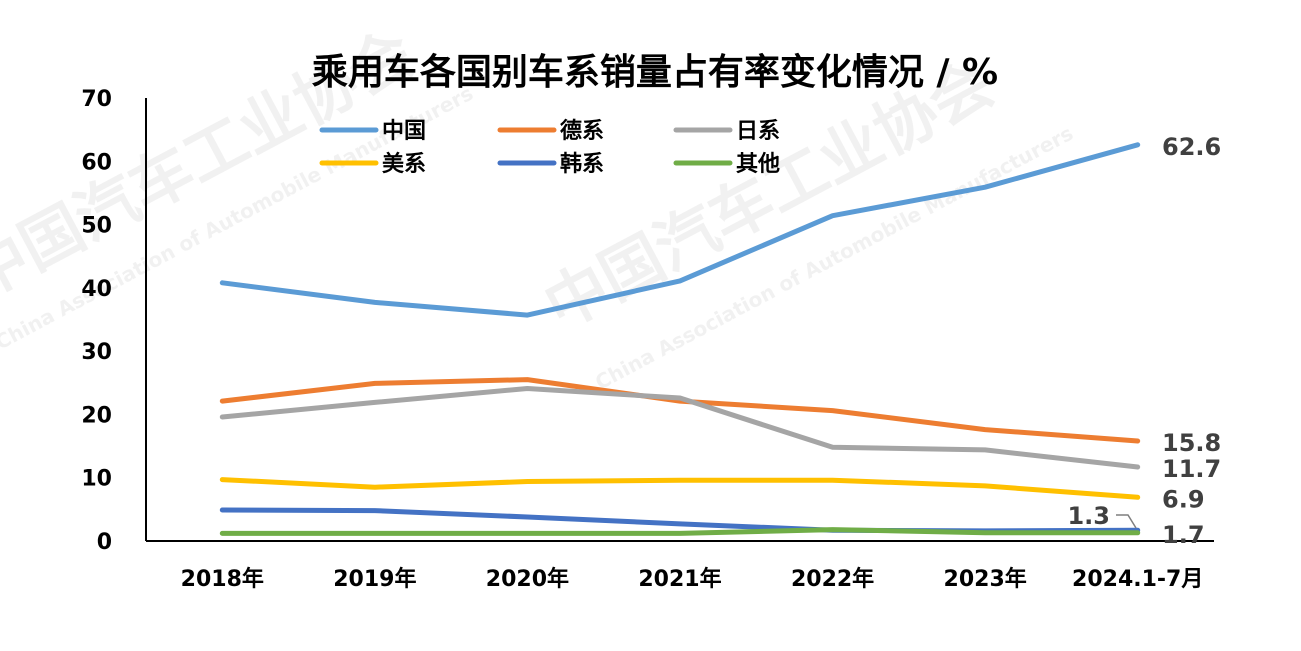 The height and width of the screenshot is (651, 1301). Describe the element at coordinates (404, 164) in the screenshot. I see `legend-label: 美系` at that location.